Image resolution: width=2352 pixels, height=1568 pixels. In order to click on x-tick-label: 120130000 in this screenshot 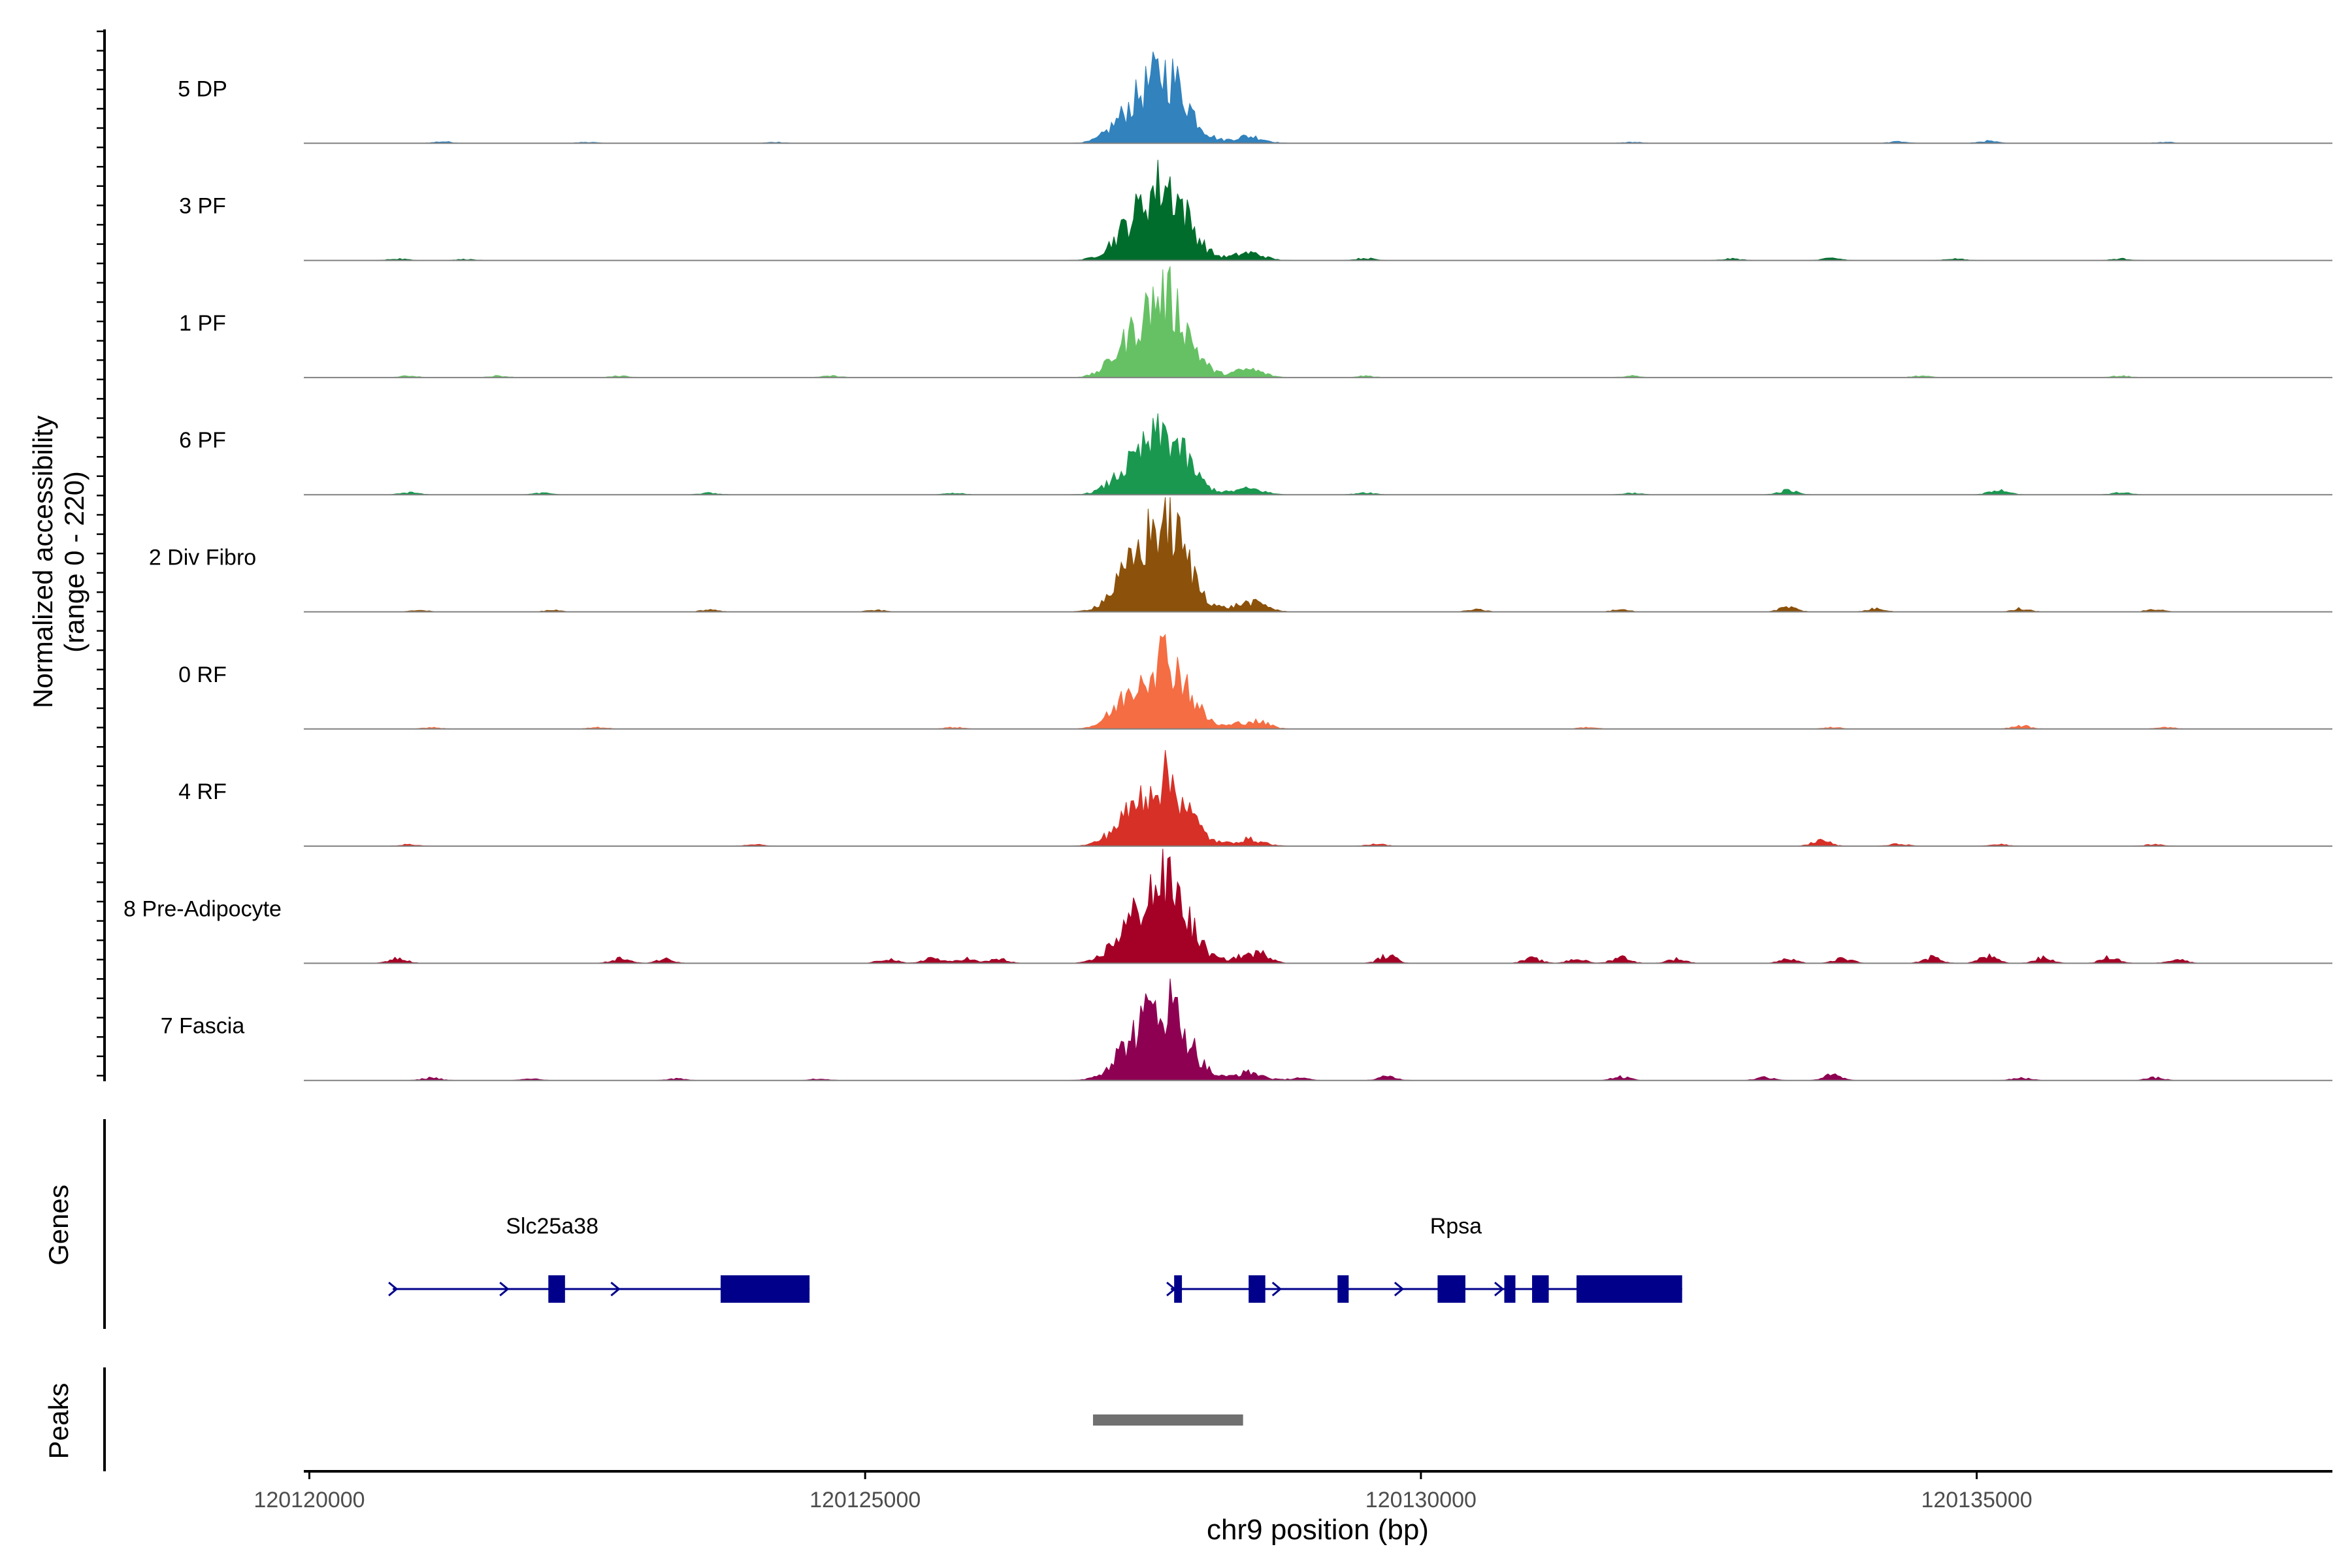, I will do `click(1421, 1500)`.